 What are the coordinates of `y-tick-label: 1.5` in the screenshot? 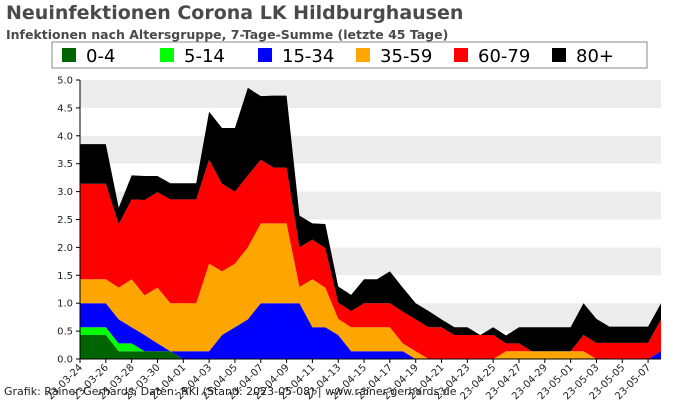 It's located at (65, 276).